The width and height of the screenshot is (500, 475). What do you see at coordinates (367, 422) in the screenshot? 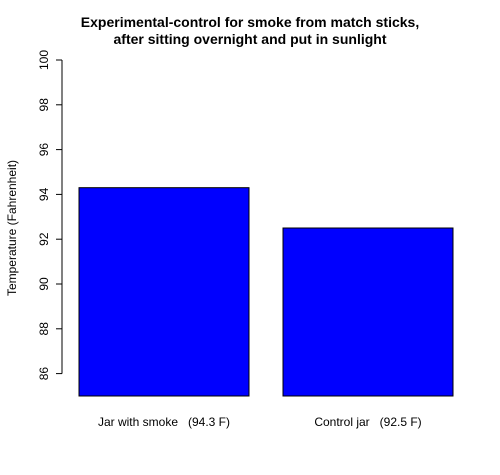
I see `x-category-label: Control jar (92.5 F)` at bounding box center [367, 422].